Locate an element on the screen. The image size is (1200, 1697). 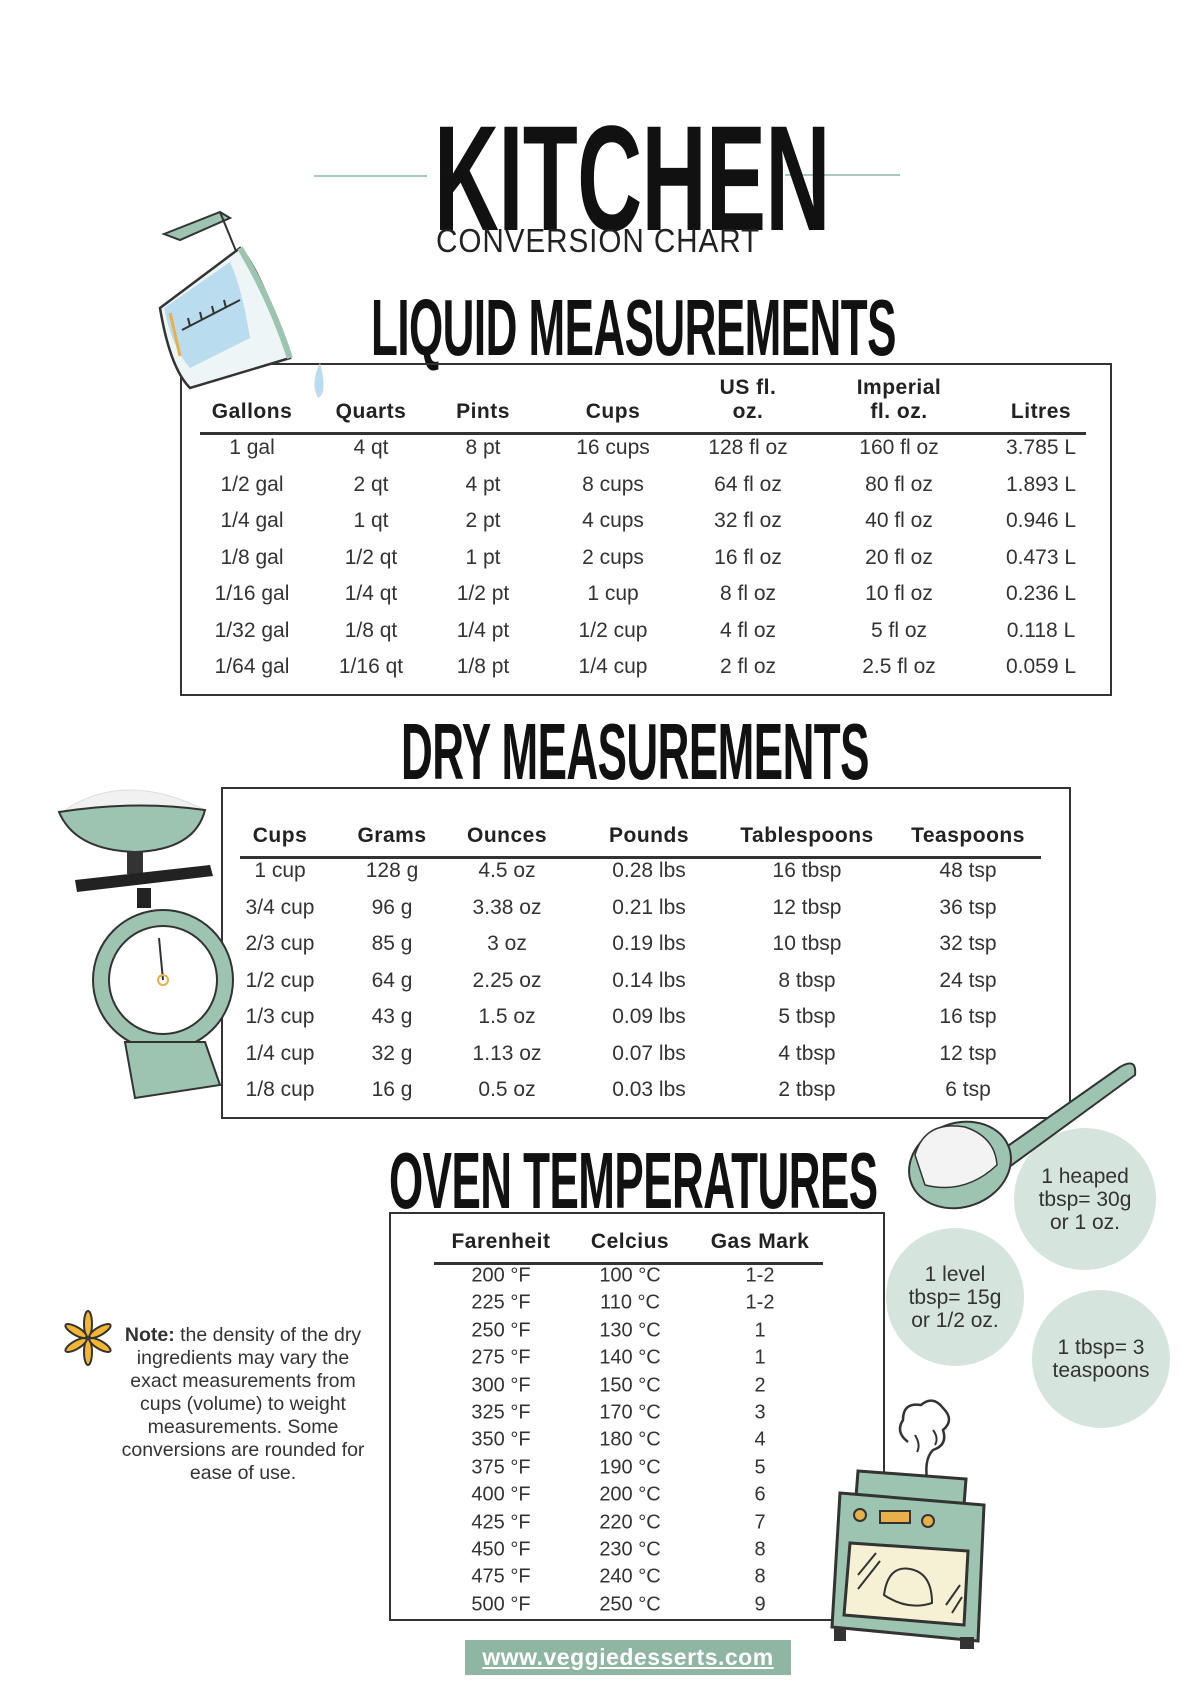
page-subtitle: CONVERSION CHART is located at coordinates (598, 240).